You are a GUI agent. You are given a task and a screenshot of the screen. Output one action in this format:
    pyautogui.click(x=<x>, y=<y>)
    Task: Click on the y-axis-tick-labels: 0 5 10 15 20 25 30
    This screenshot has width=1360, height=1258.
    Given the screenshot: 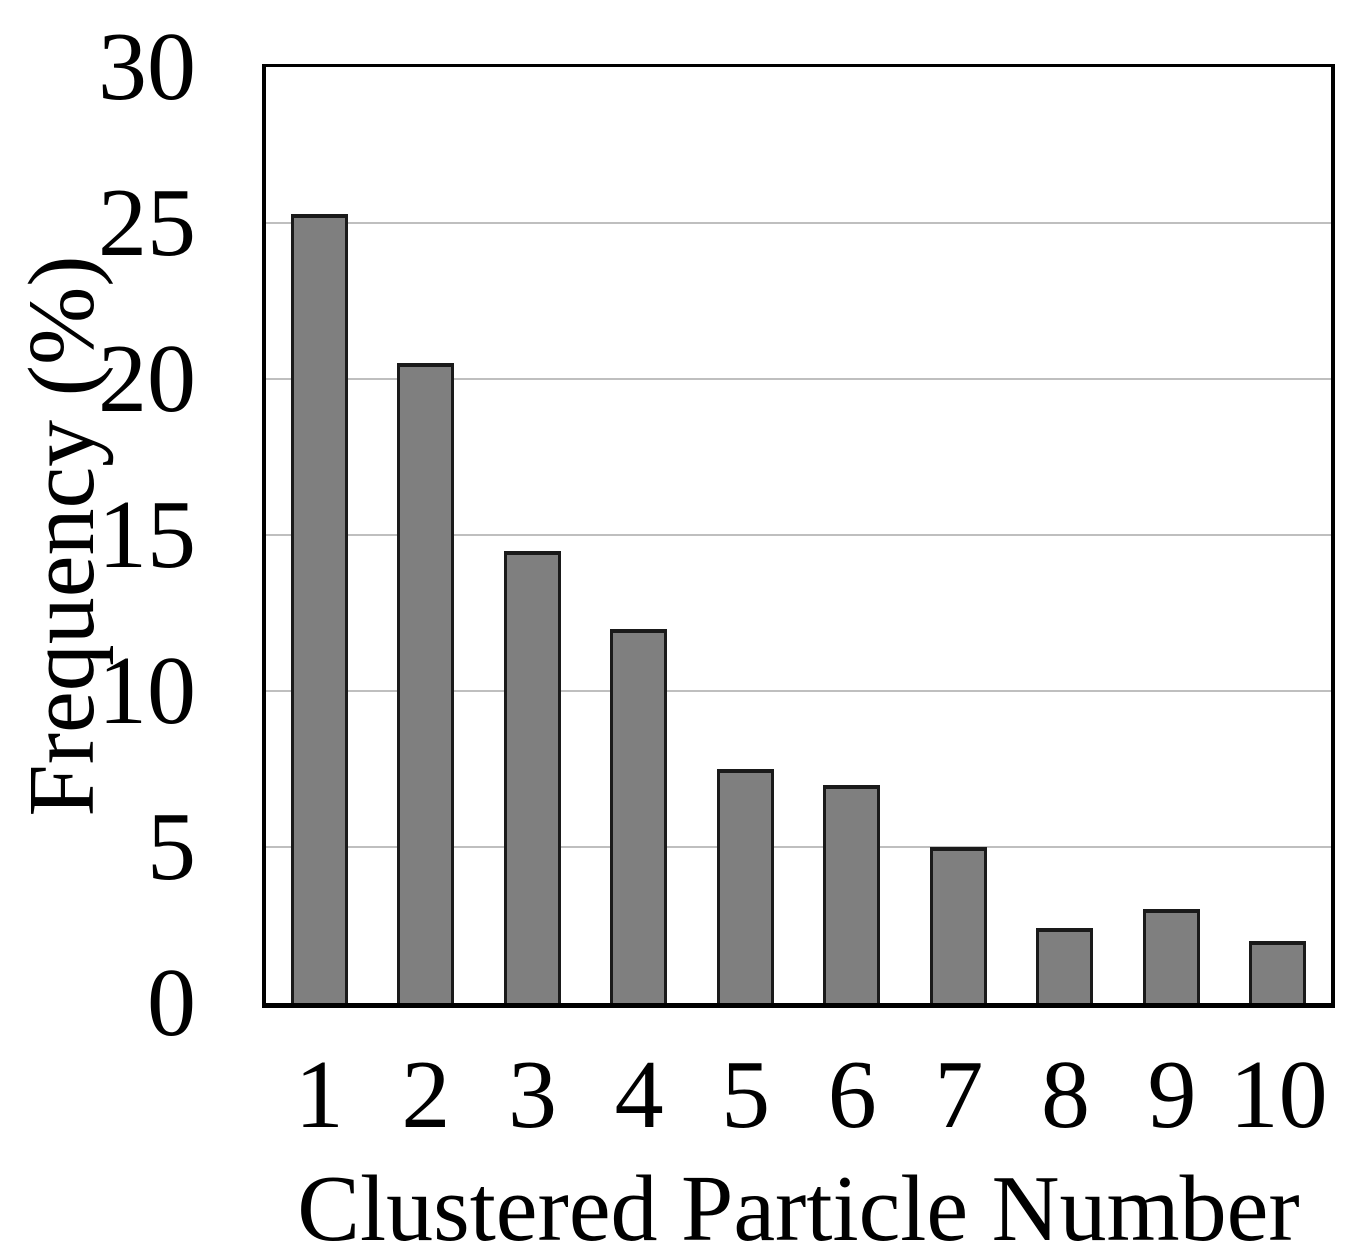 What is the action you would take?
    pyautogui.click(x=98, y=535)
    